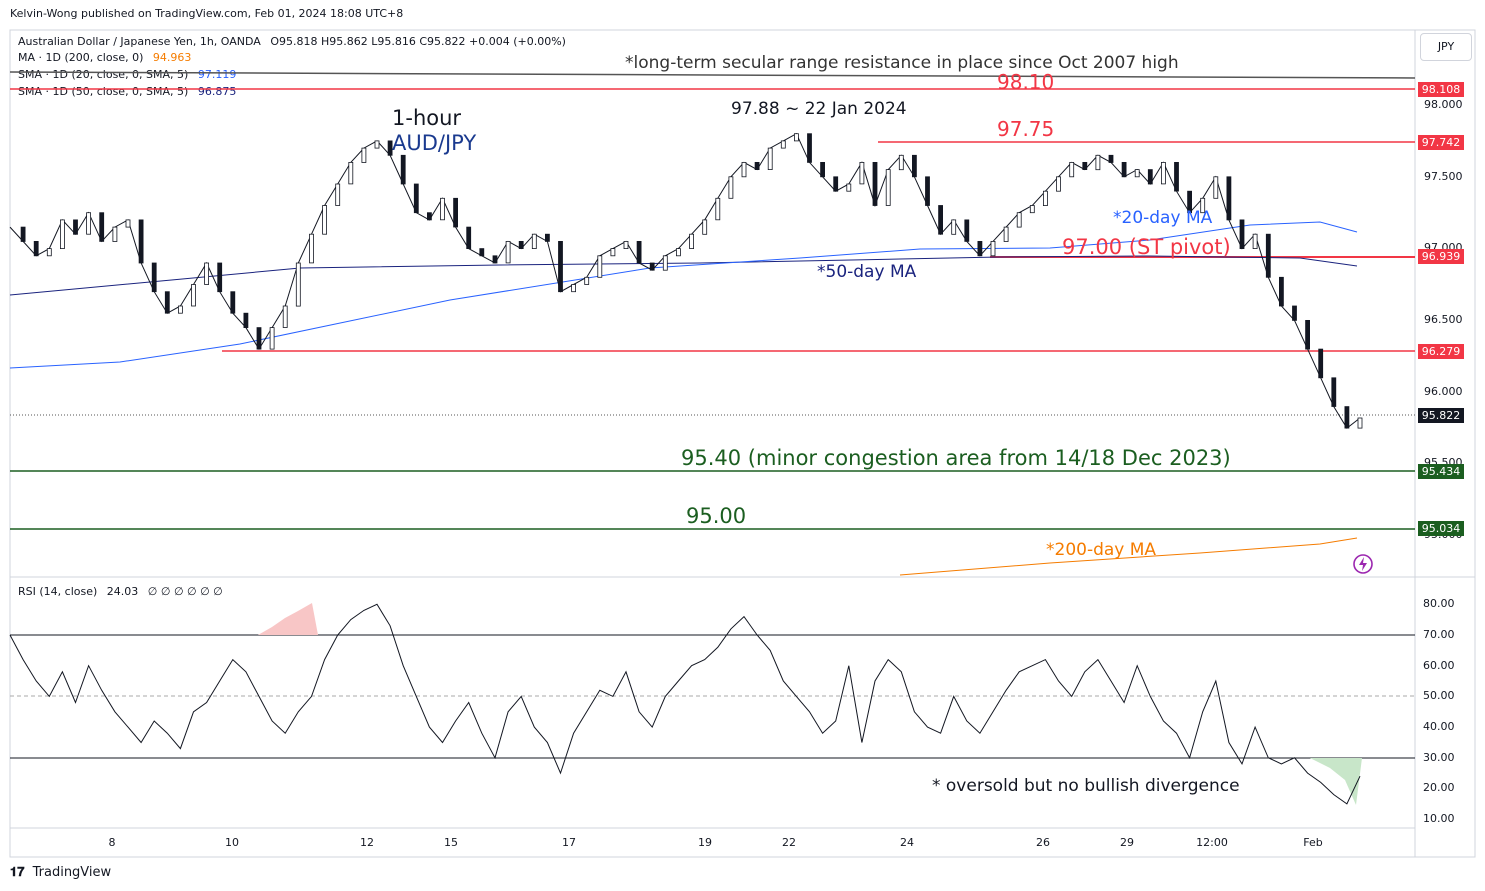  I want to click on secular-trendline, so click(712, 75).